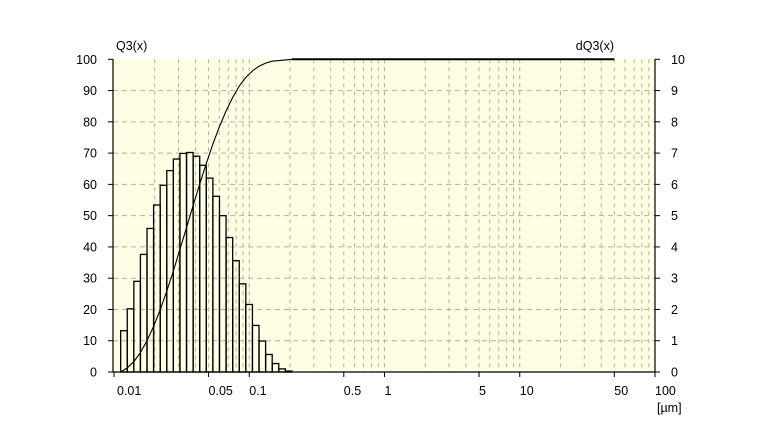  Describe the element at coordinates (257, 391) in the screenshot. I see `x-tick-label: 0.1` at that location.